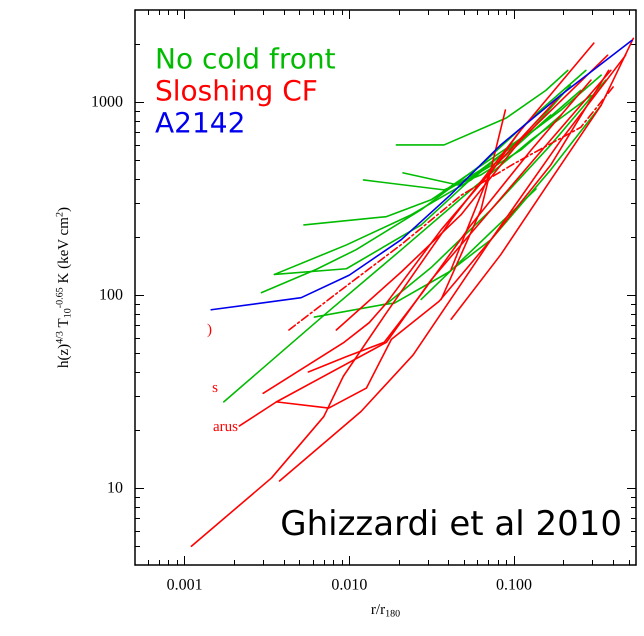 Image resolution: width=644 pixels, height=636 pixels. I want to click on annotation: s, so click(215, 388).